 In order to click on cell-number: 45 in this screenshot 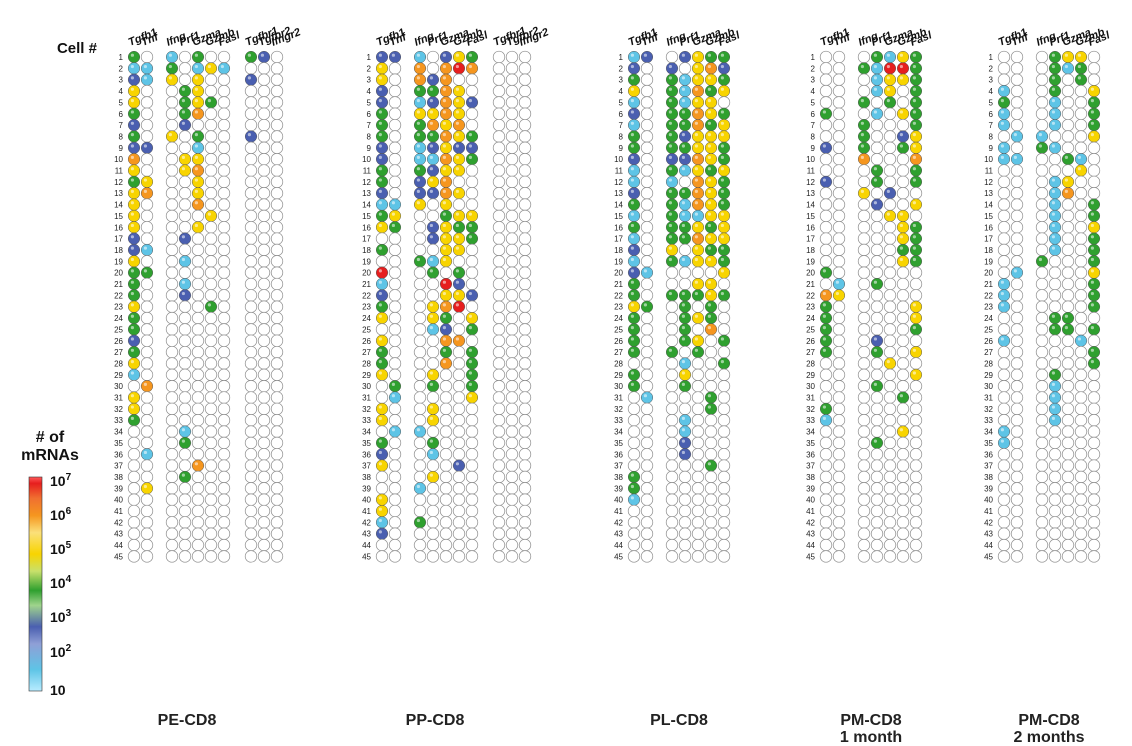, I will do `click(366, 556)`.